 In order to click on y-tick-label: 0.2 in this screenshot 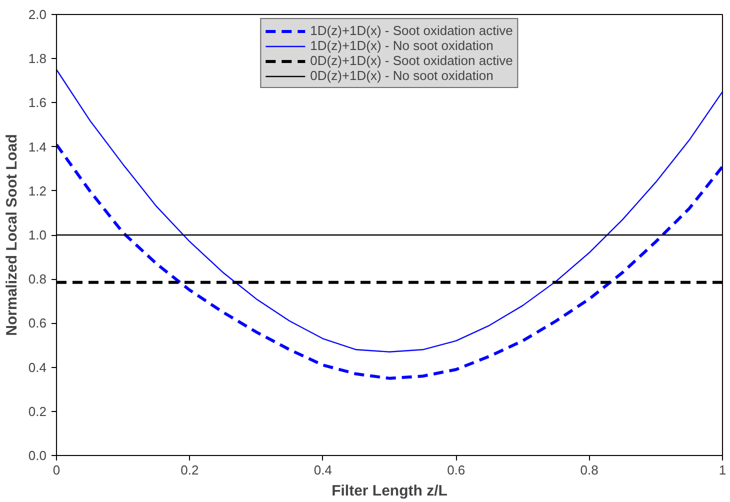, I will do `click(37, 411)`.